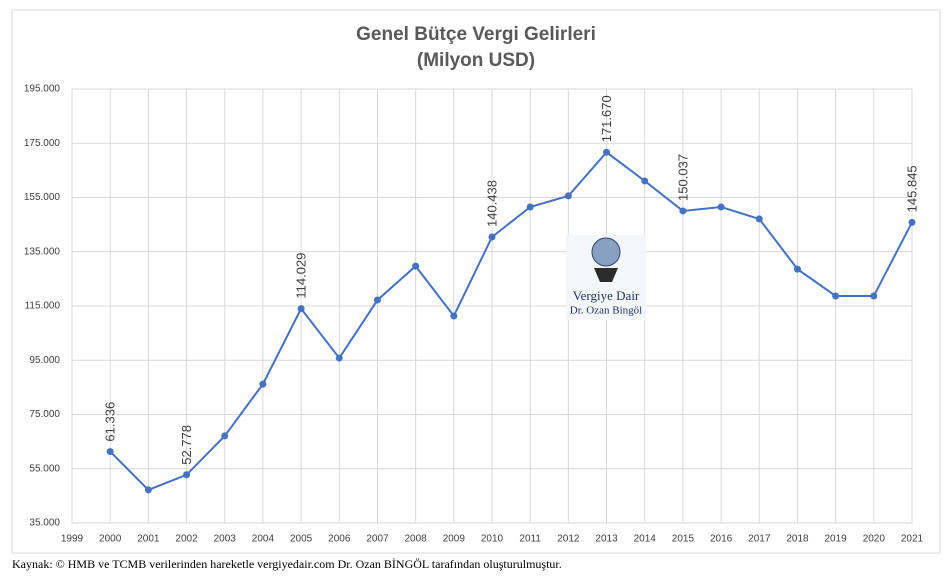 The height and width of the screenshot is (588, 950). I want to click on y-tick-label: 135.000, so click(42, 251).